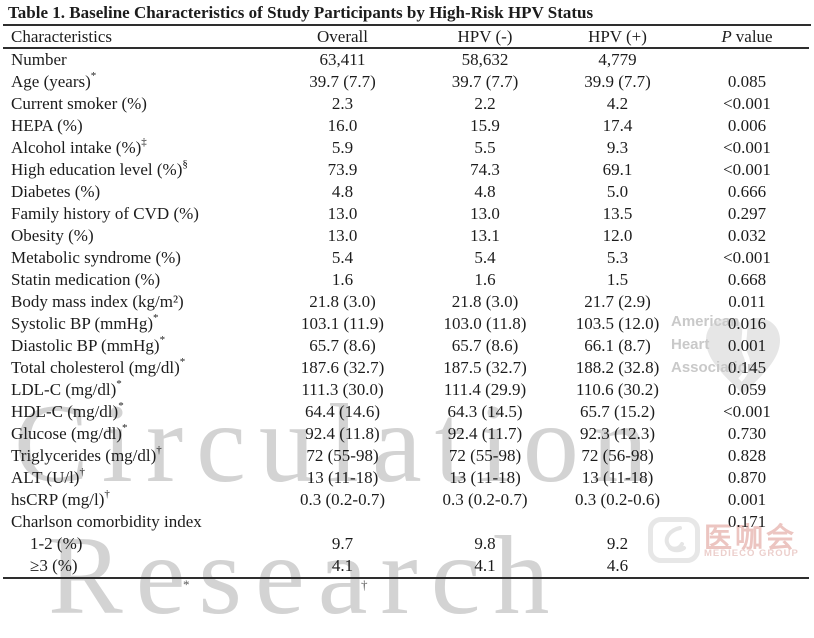  What do you see at coordinates (84, 455) in the screenshot?
I see `characteristic-label: Triglycerides (mg/dl)` at bounding box center [84, 455].